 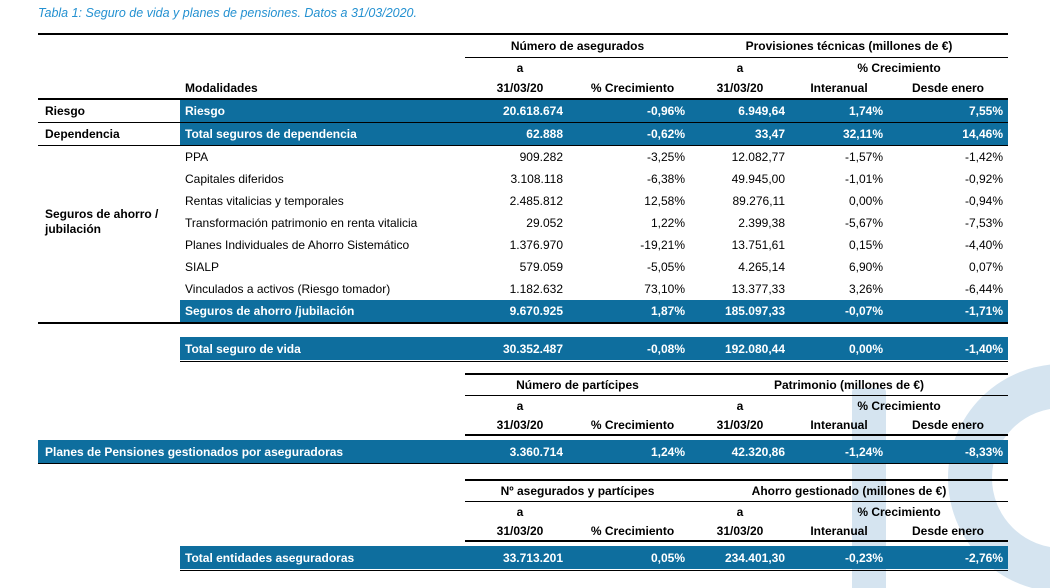 What do you see at coordinates (740, 451) in the screenshot?
I see `value-patrimonio: 42.320,86` at bounding box center [740, 451].